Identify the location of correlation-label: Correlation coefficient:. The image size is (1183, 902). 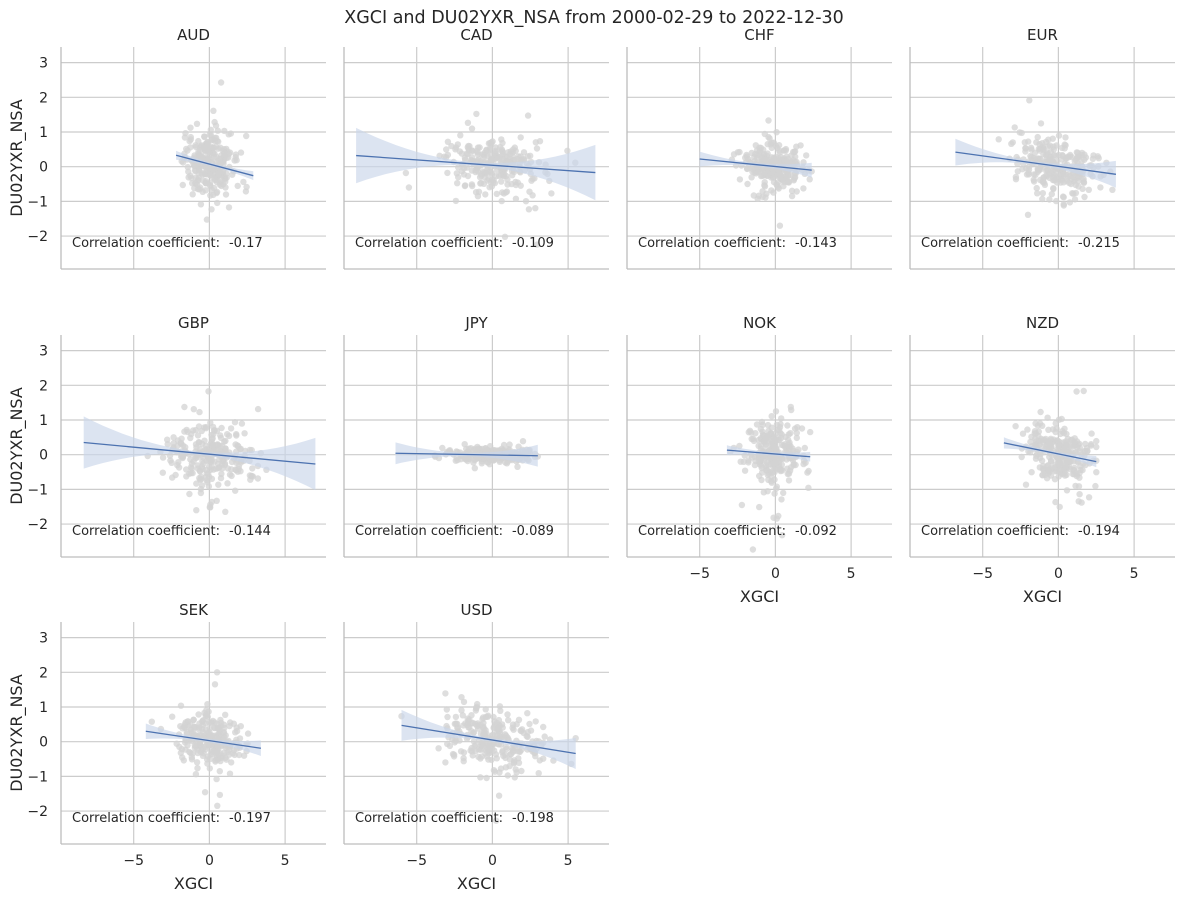
(146, 818).